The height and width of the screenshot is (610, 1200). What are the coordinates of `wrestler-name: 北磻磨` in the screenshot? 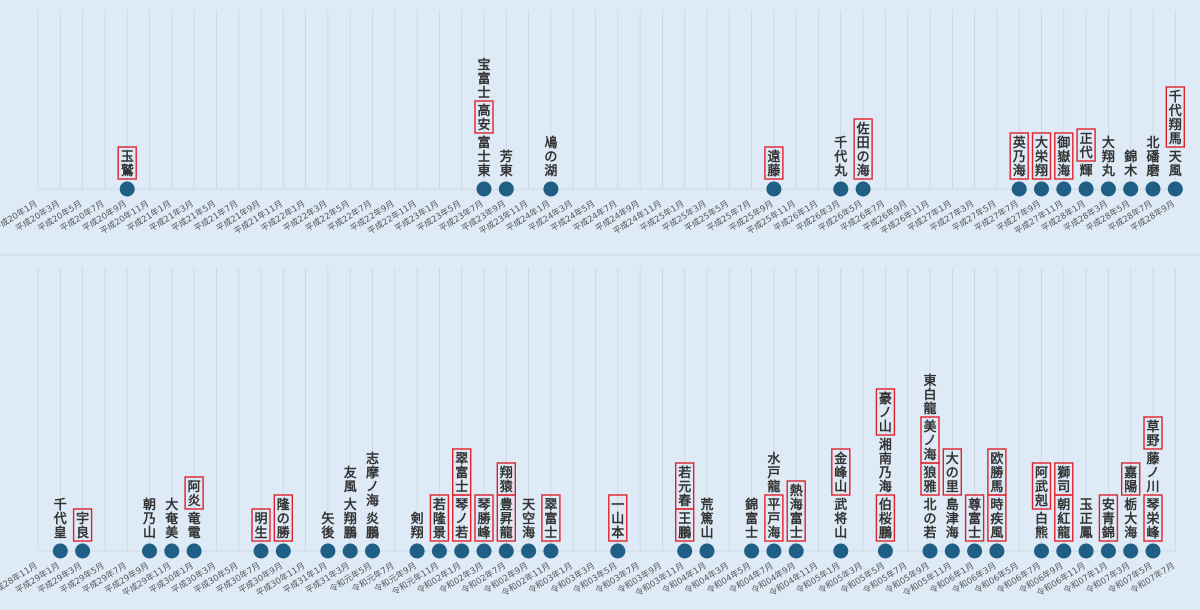 It's located at (1152, 157).